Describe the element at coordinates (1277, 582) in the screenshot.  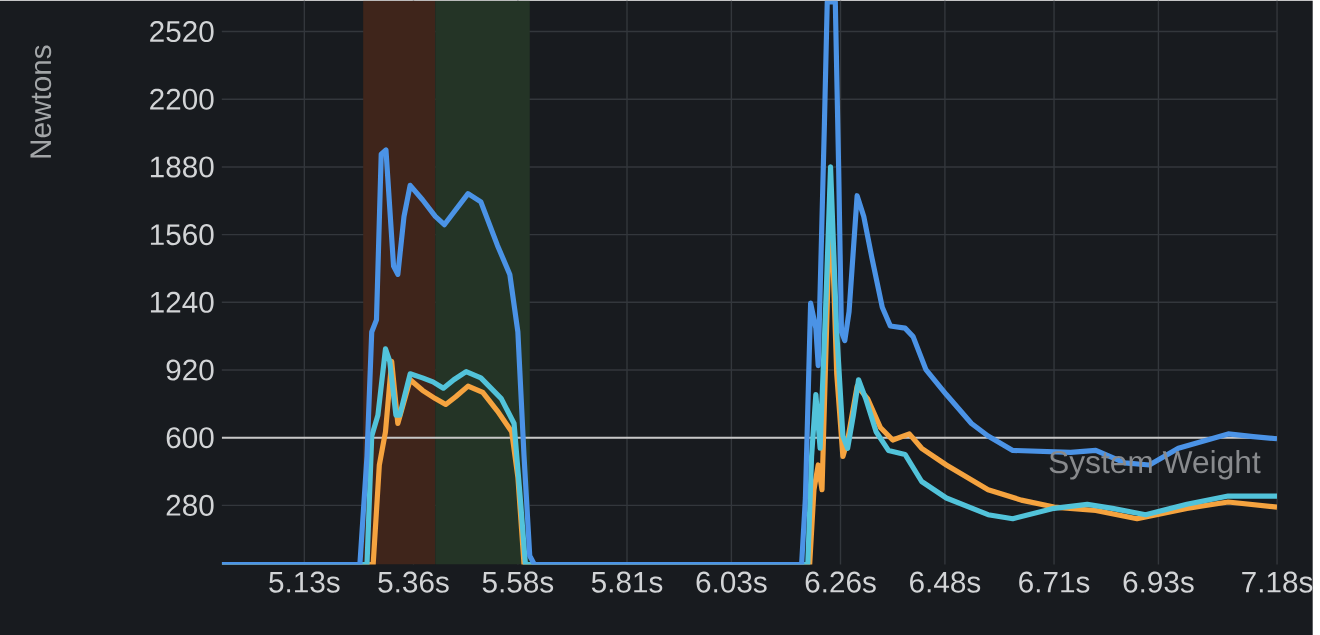
I see `x-tick-label: 7.18s` at that location.